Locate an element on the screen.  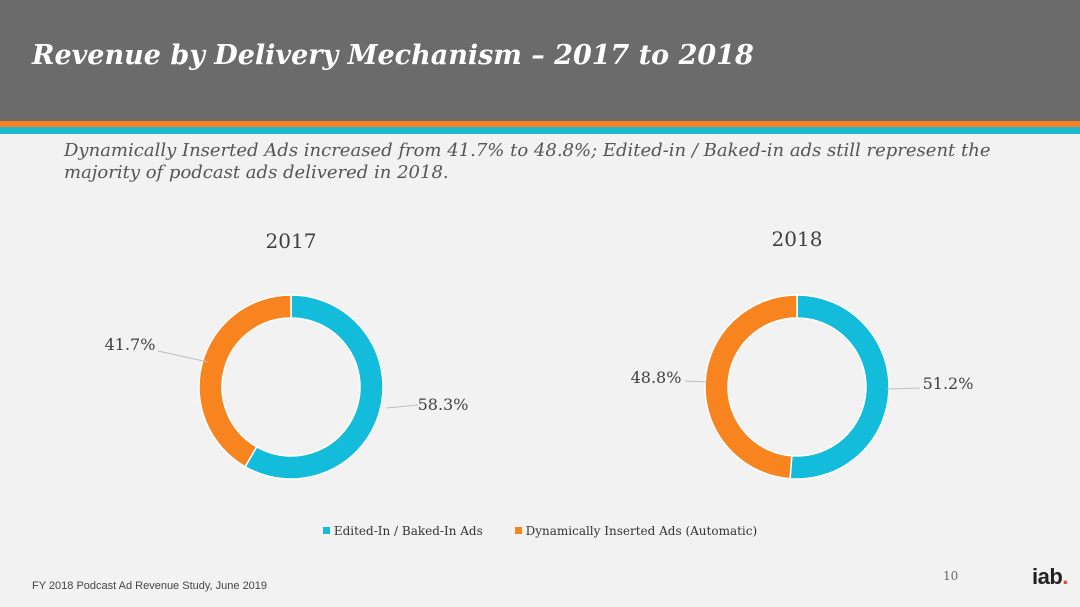
logo-text: iab is located at coordinates (1047, 576).